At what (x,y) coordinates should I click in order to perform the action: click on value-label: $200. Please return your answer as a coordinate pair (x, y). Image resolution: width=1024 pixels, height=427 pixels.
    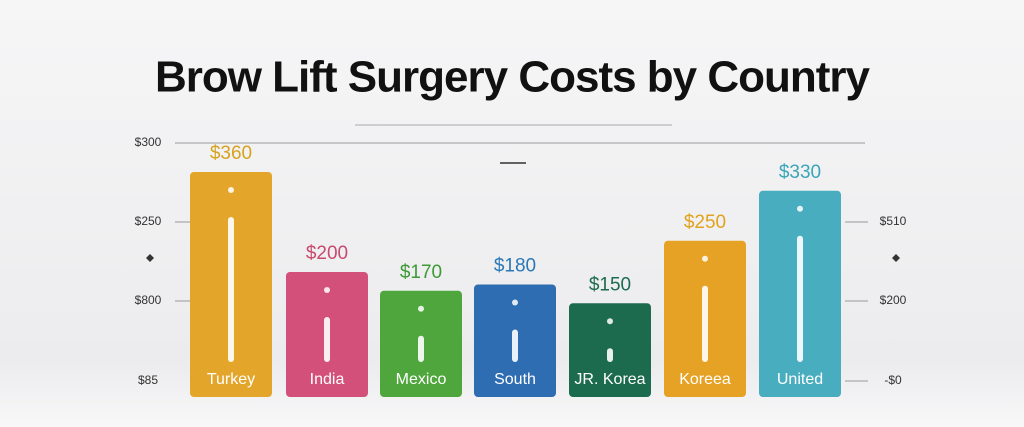
    Looking at the image, I should click on (327, 253).